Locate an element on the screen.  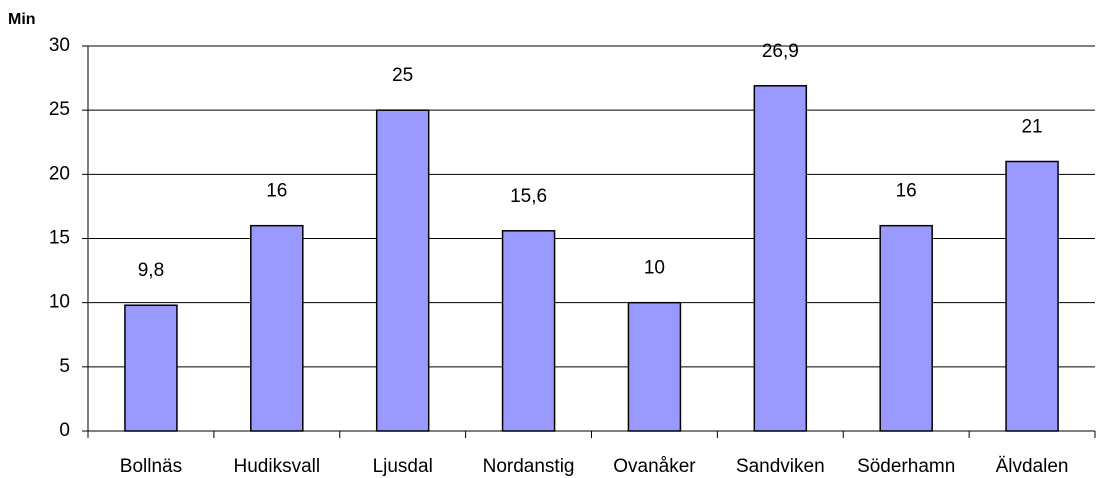
data-label: 26,9 is located at coordinates (780, 51).